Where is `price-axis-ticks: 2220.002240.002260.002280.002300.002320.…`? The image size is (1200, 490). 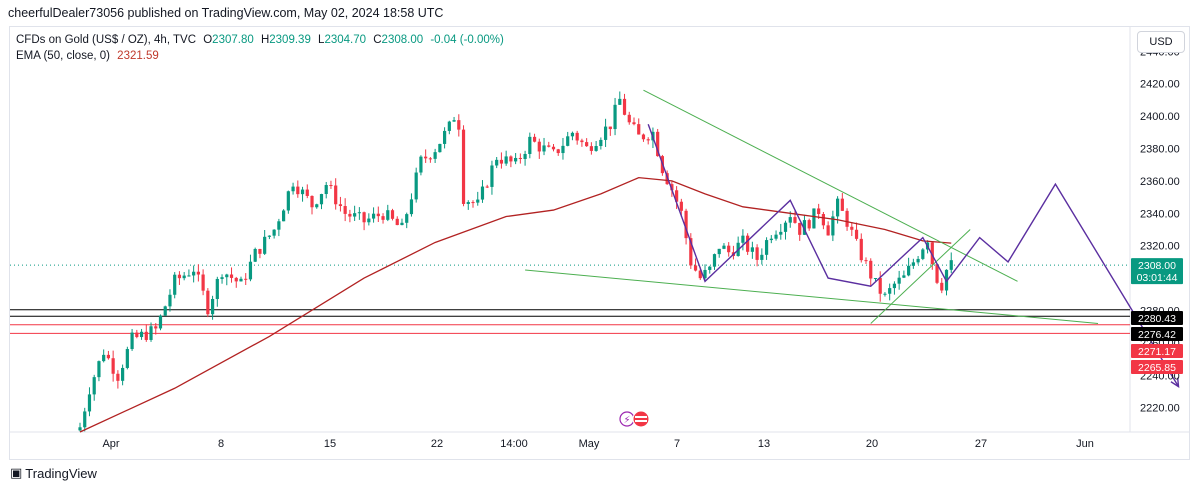 price-axis-ticks: 2220.002240.002260.002280.002300.002320.… is located at coordinates (1160, 230).